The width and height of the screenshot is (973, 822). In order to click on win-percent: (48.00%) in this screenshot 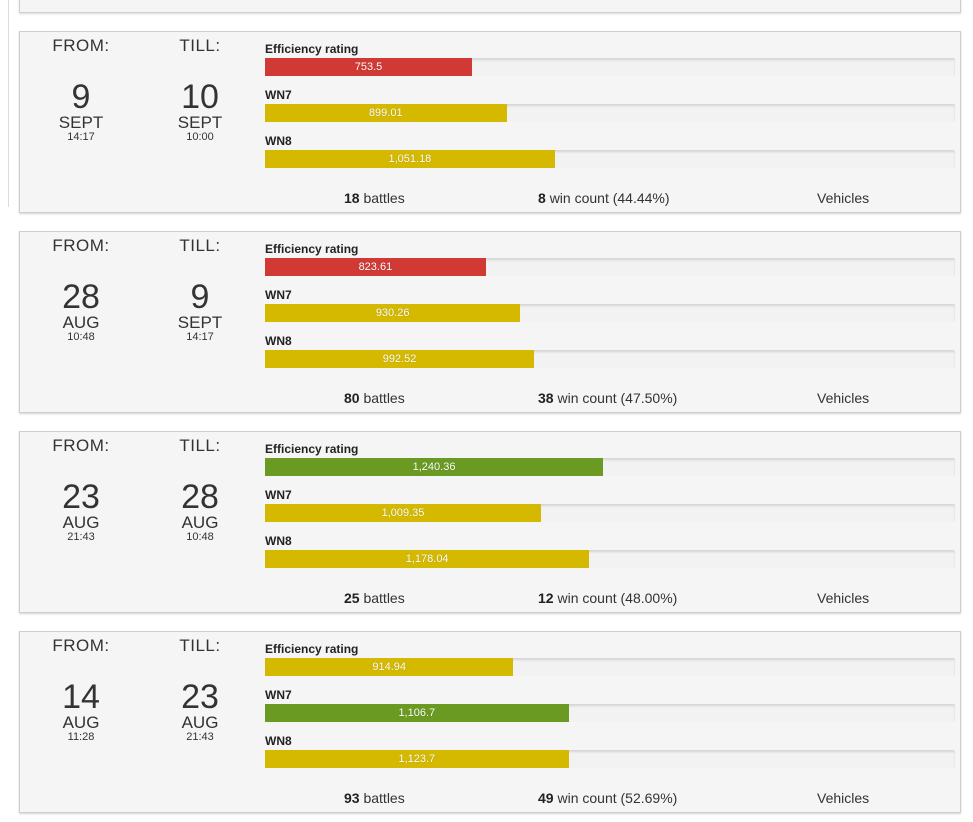, I will do `click(649, 598)`.